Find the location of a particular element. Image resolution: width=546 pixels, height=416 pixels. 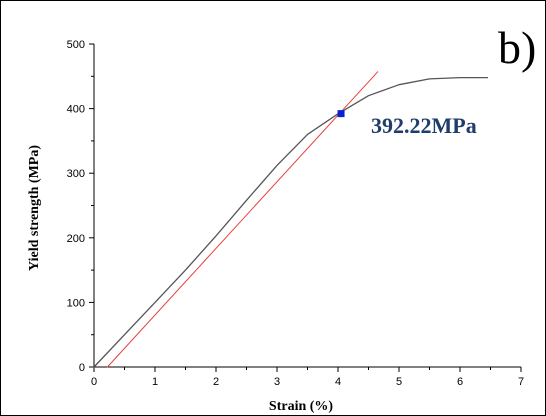

x-tick-label: 5 is located at coordinates (399, 382).